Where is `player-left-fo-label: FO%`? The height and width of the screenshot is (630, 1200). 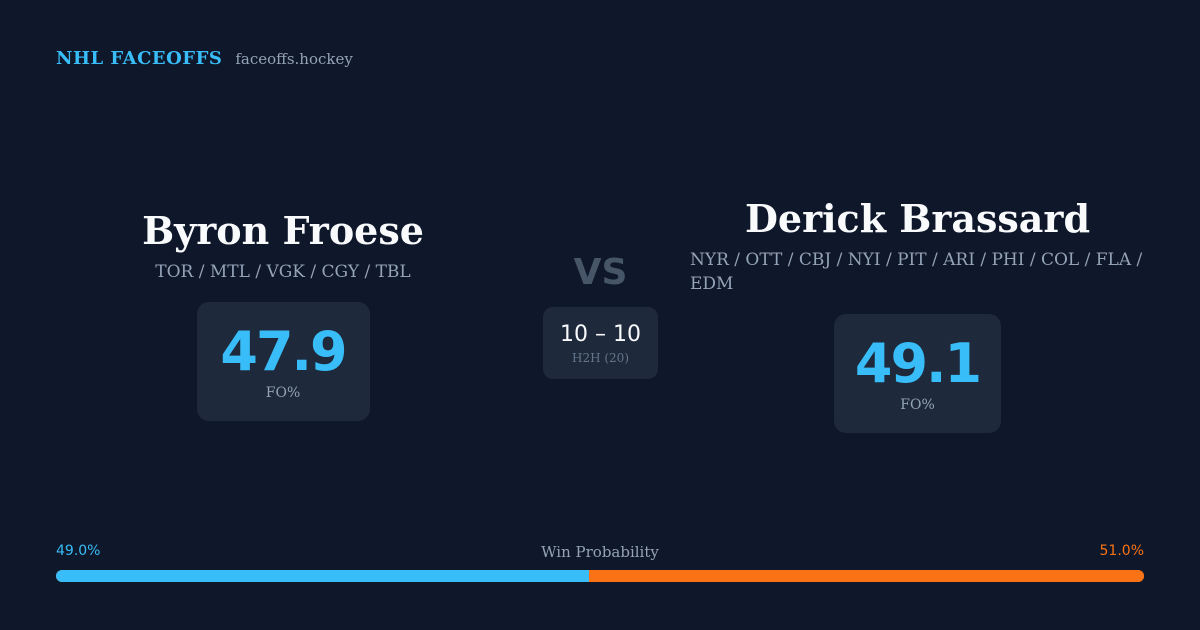 player-left-fo-label: FO% is located at coordinates (283, 392).